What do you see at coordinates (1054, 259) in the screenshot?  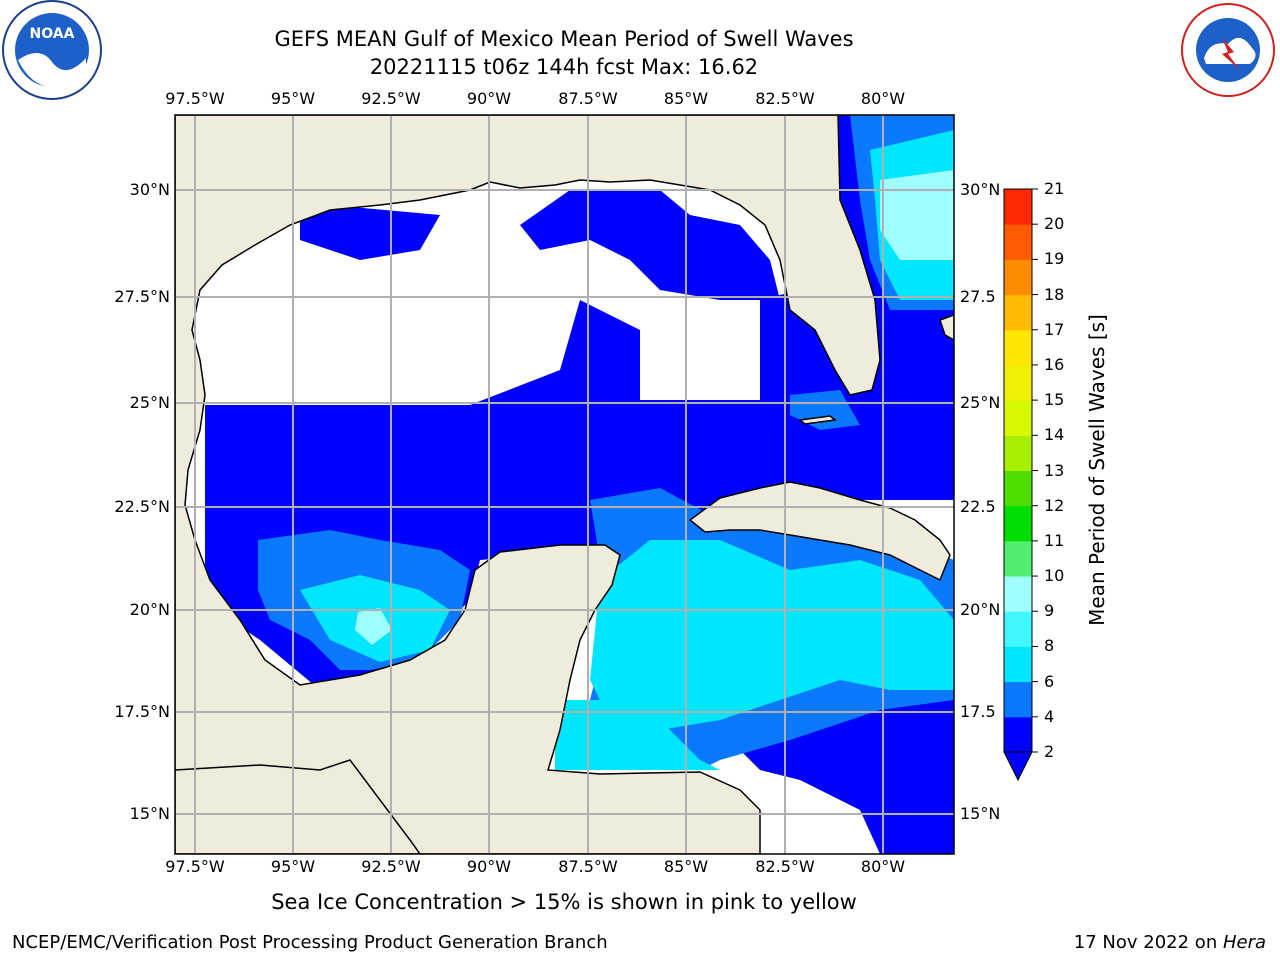 I see `colorbar-tick-label: 19` at bounding box center [1054, 259].